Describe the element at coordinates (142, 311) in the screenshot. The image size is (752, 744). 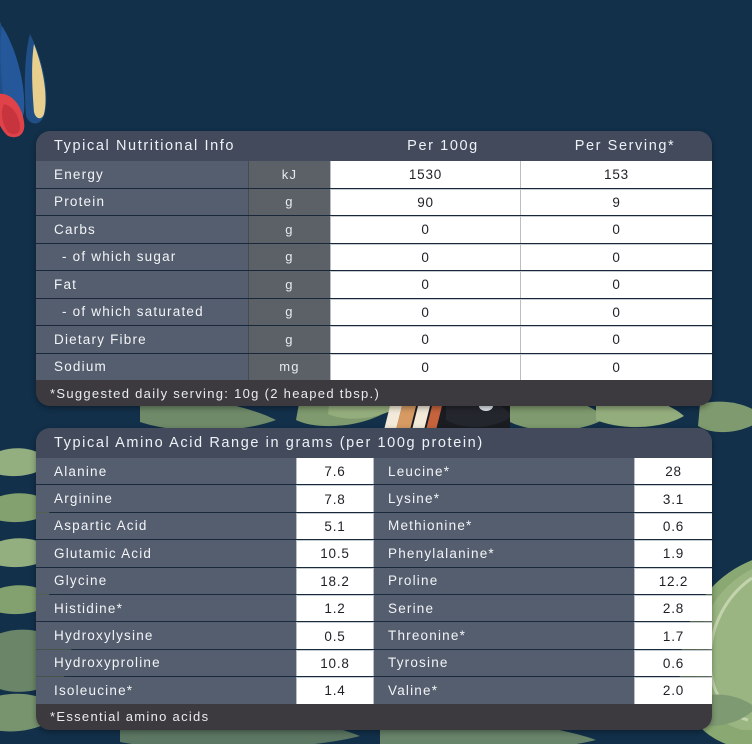
I see `nutrition-row-label: - of which saturated` at that location.